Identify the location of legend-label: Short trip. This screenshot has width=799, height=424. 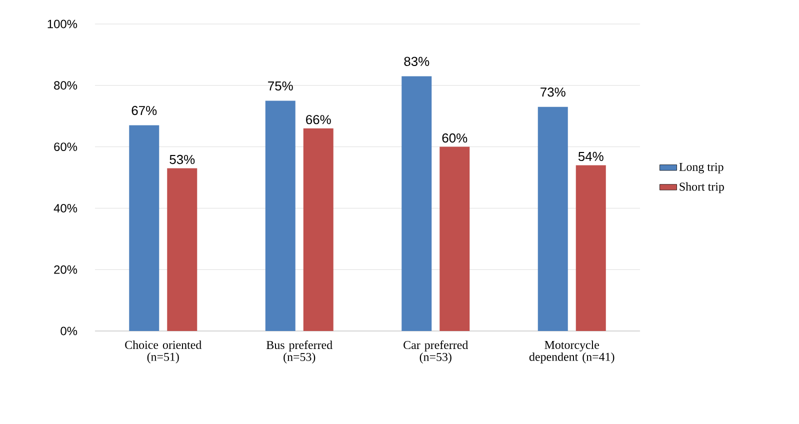
(702, 188).